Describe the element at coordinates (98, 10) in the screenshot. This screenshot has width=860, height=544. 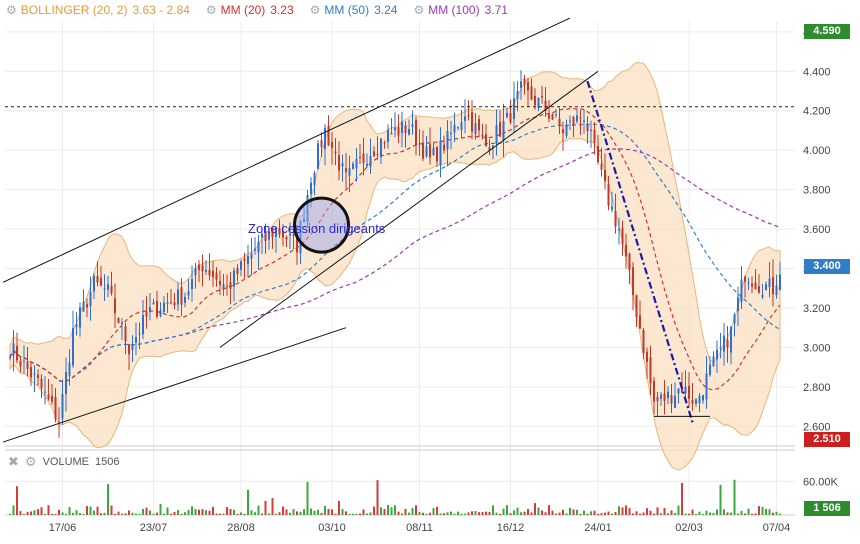
I see `legend-bollinger: ⚙ BOLLINGER (20, 2) 3.63 - 2.84` at that location.